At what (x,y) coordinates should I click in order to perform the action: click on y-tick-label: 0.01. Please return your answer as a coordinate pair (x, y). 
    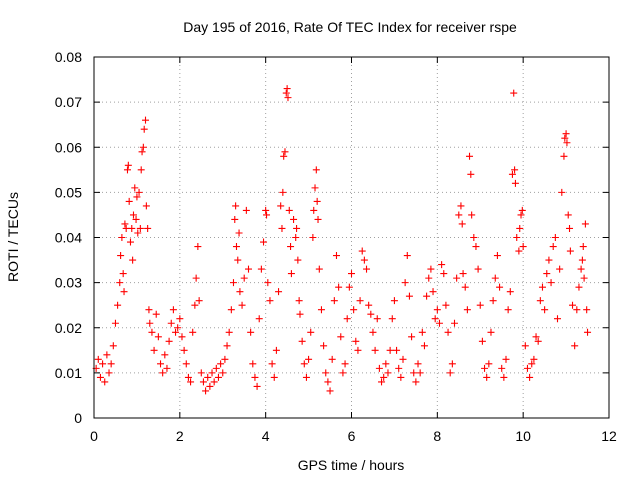
    Looking at the image, I should click on (68, 373).